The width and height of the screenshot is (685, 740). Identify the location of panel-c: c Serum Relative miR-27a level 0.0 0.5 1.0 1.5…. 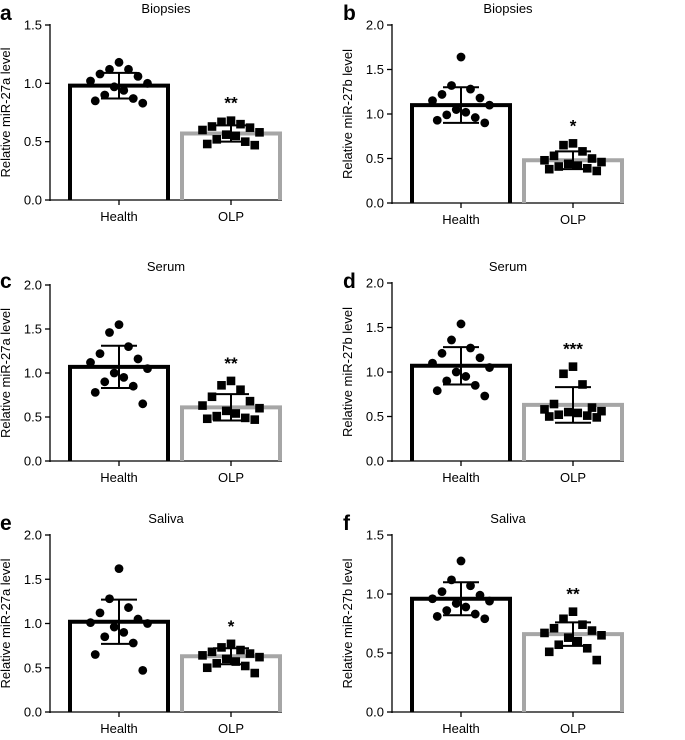
(141, 372).